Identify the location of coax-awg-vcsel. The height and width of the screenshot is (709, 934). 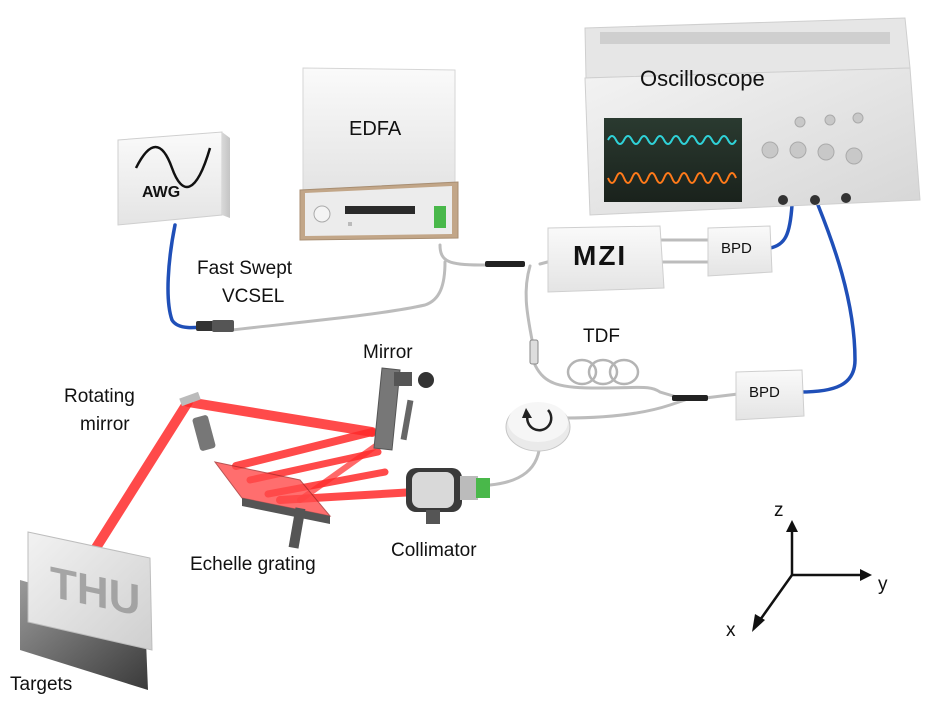
(190, 276).